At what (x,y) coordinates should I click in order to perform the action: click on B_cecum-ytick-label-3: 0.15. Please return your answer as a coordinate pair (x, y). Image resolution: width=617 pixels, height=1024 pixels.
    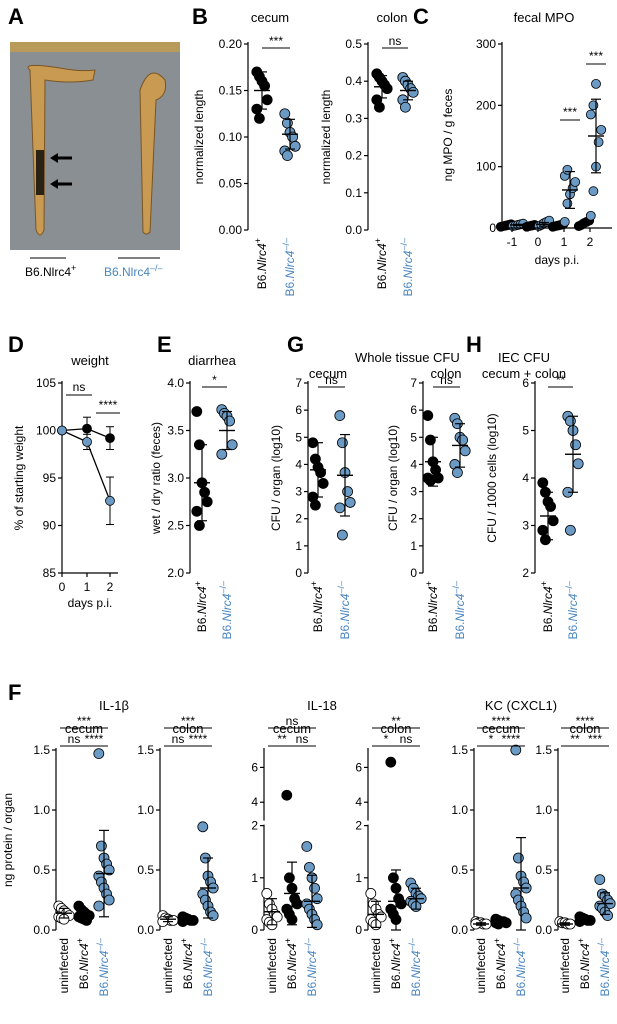
    Looking at the image, I should click on (231, 91).